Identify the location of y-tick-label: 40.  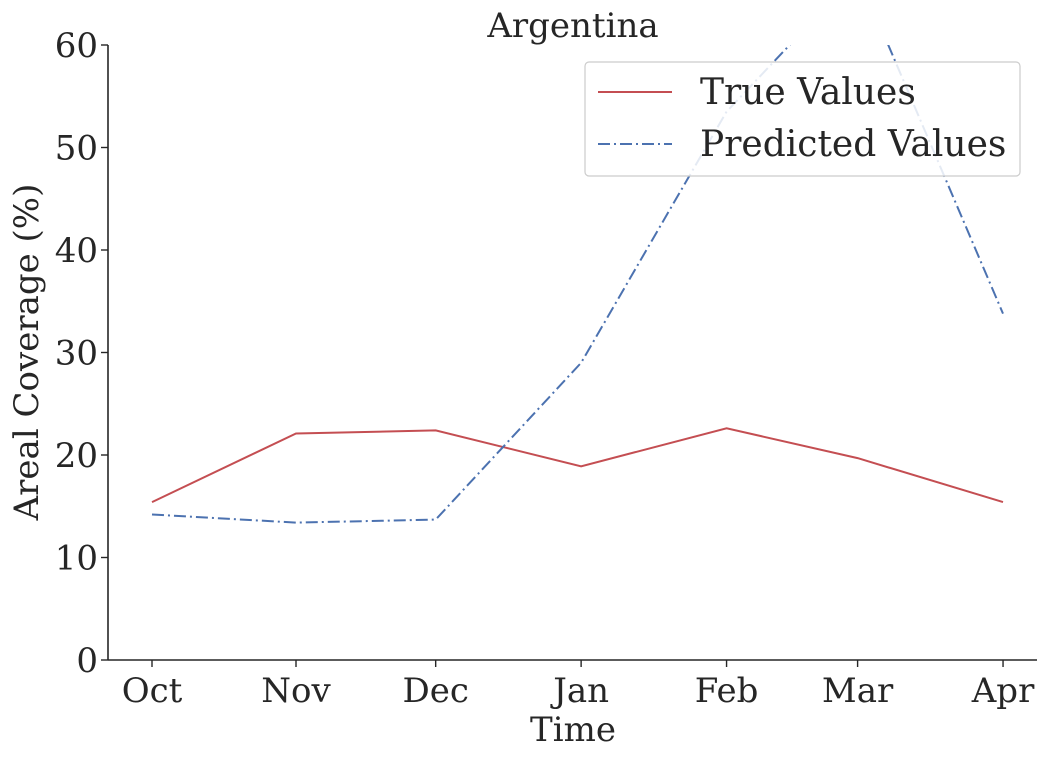
(76, 251).